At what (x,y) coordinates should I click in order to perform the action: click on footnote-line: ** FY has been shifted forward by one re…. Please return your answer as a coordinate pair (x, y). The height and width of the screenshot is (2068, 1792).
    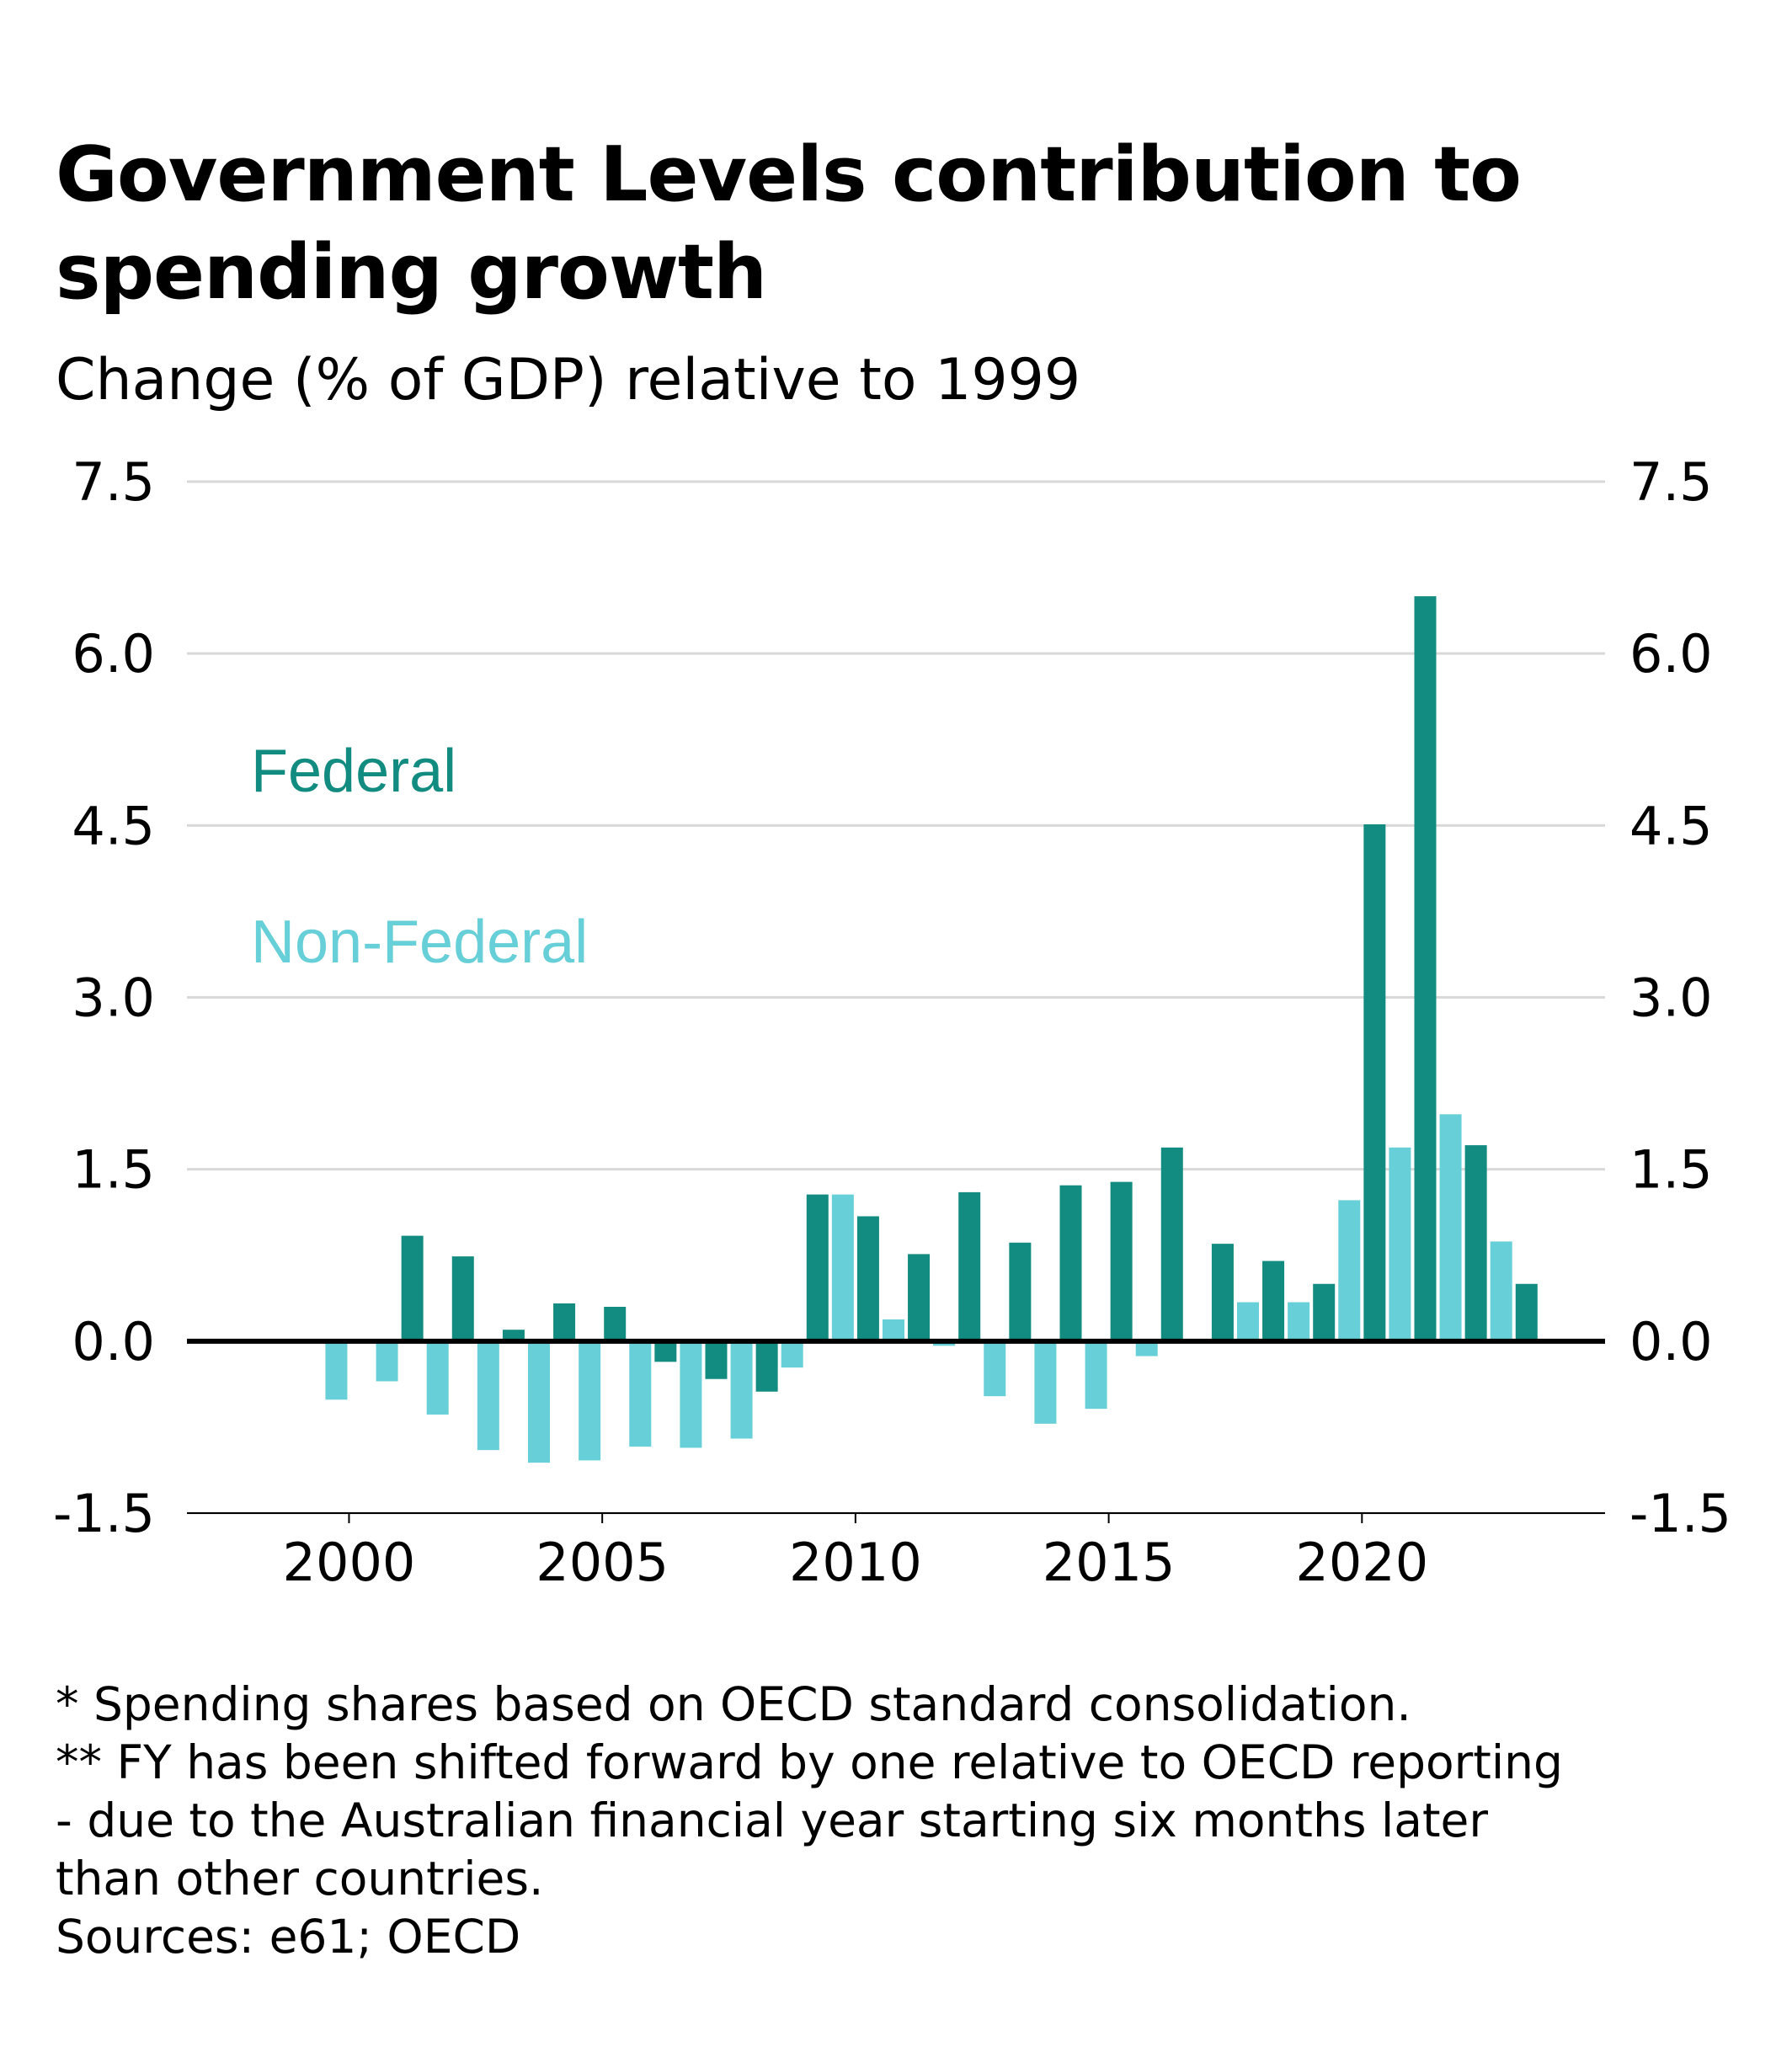
    Looking at the image, I should click on (809, 1762).